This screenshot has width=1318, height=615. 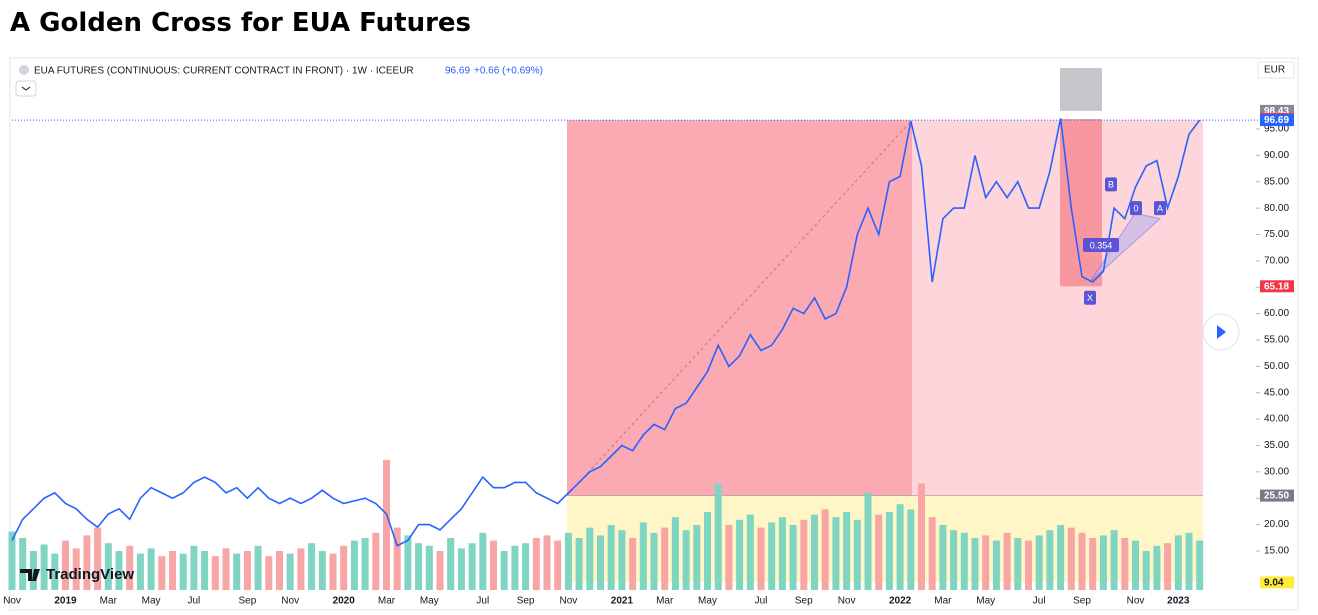 What do you see at coordinates (900, 601) in the screenshot?
I see `x-tick-label: 2022` at bounding box center [900, 601].